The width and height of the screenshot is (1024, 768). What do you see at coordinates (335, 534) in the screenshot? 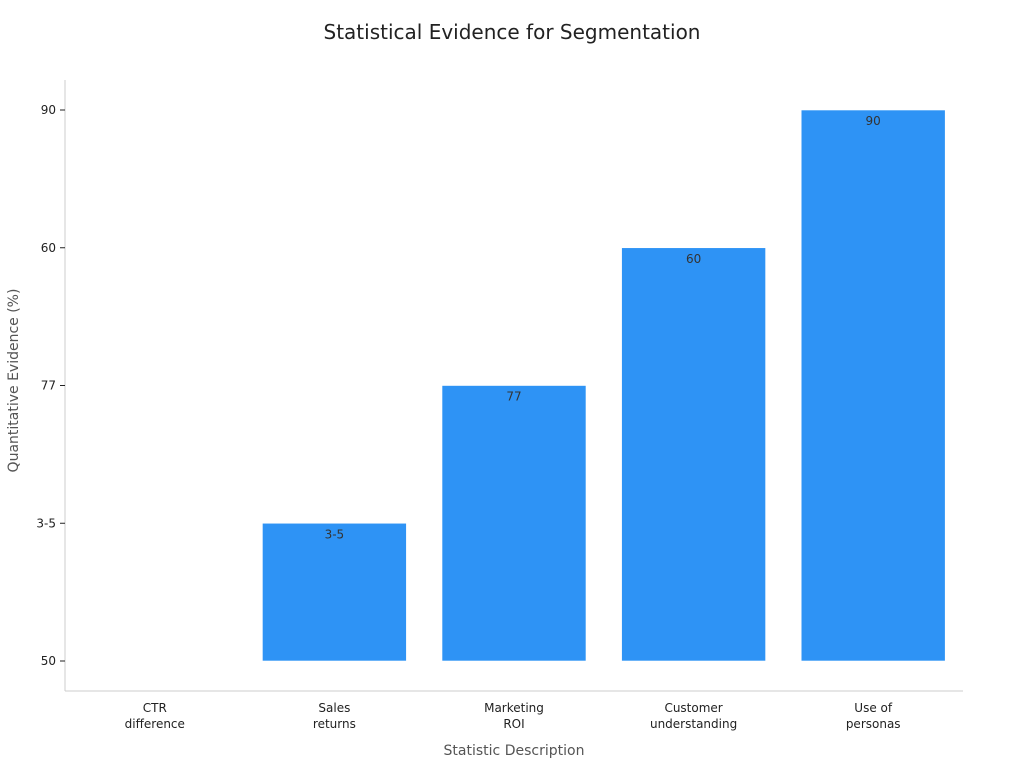
I see `bar-data-label: 3-5` at bounding box center [335, 534].